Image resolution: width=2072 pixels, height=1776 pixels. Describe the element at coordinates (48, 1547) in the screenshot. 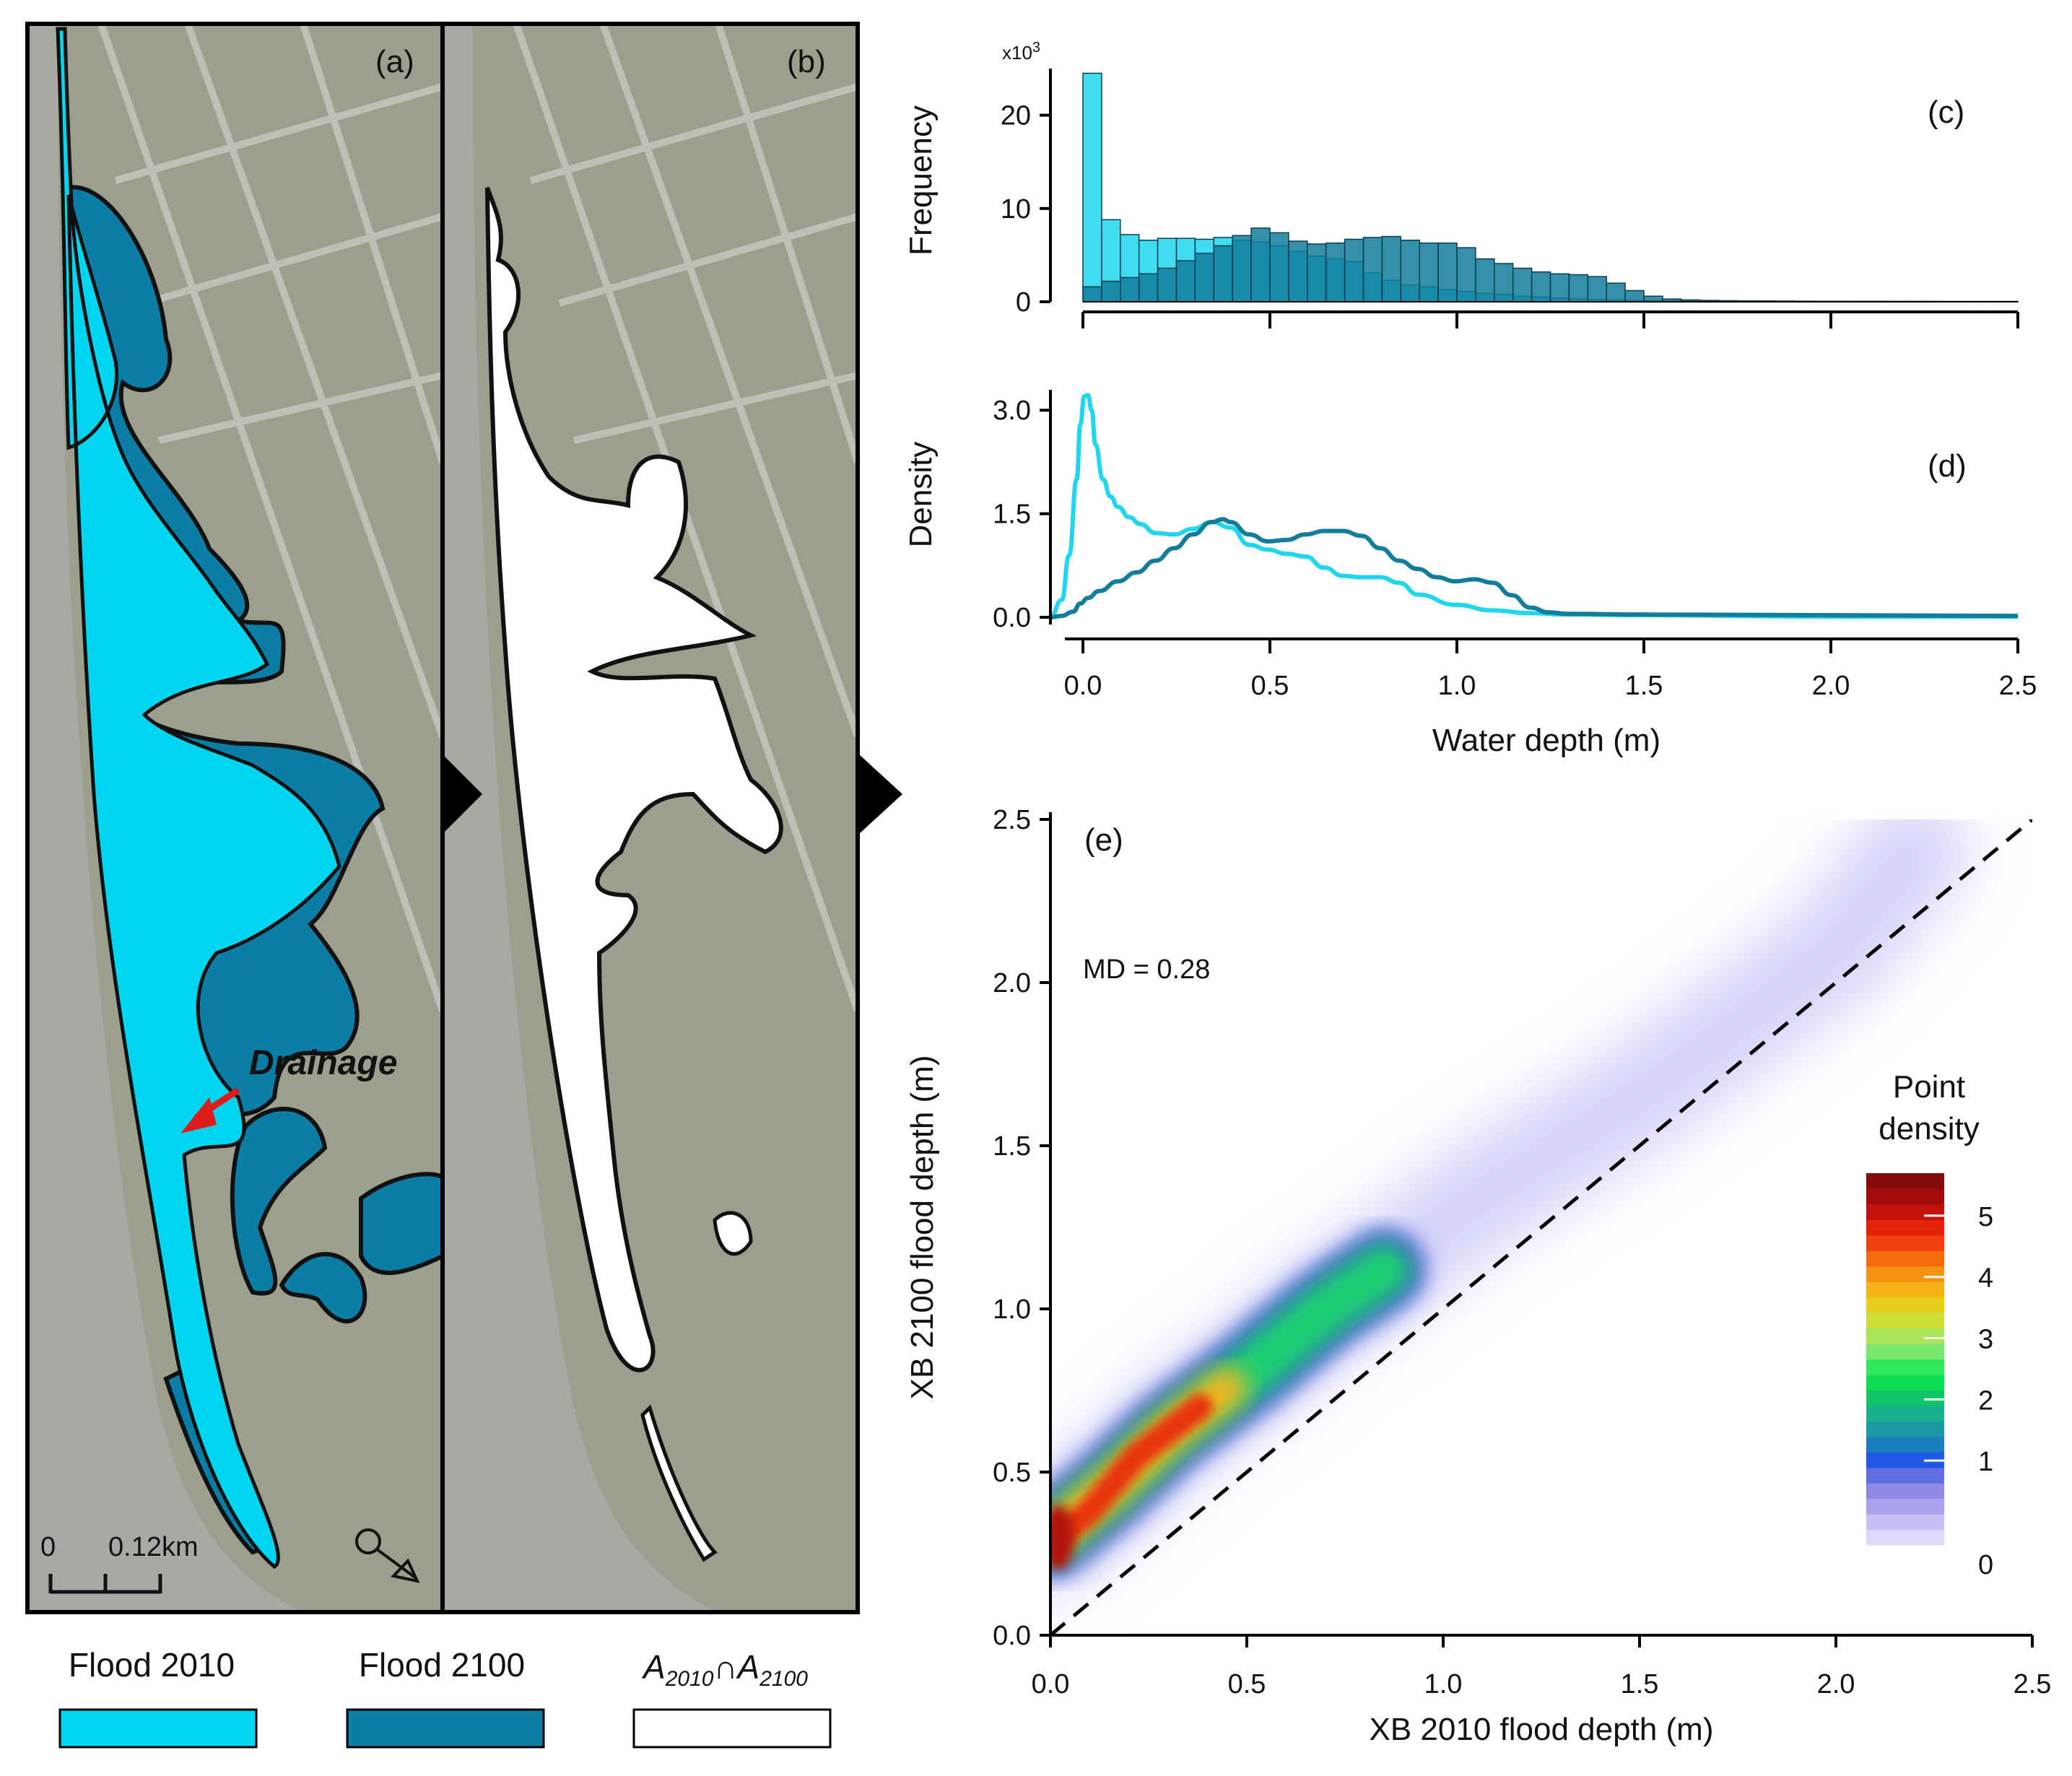

I see `scale-start-label: 0` at that location.